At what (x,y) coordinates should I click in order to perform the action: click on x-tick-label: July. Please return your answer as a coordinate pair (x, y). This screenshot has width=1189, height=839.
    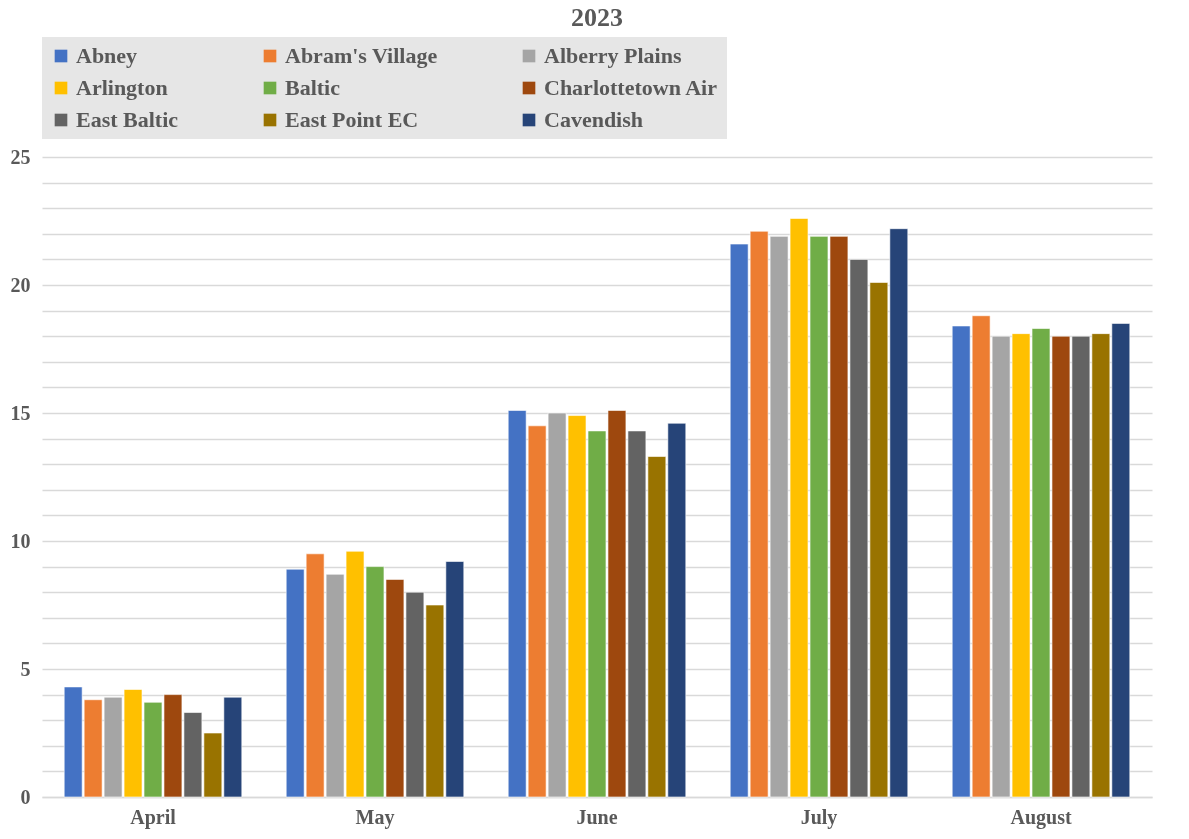
    Looking at the image, I should click on (819, 817).